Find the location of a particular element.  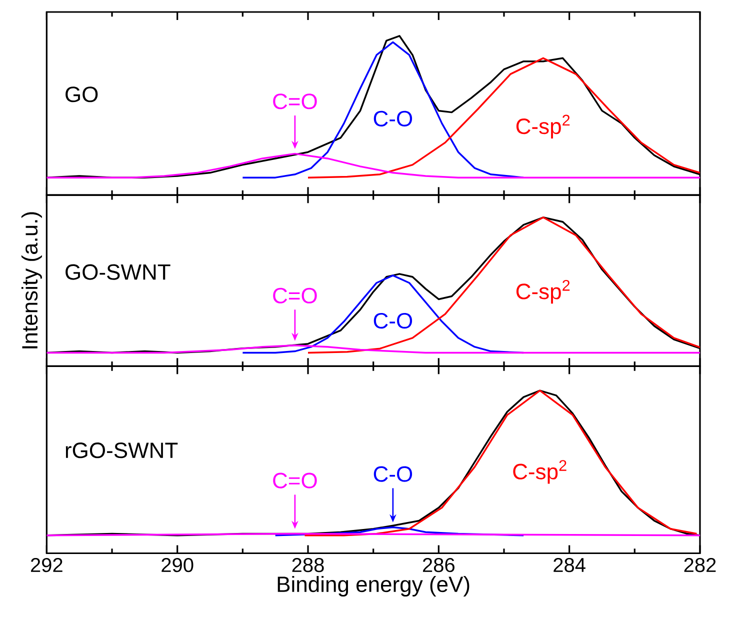

x-tick-label: 282 is located at coordinates (700, 565).